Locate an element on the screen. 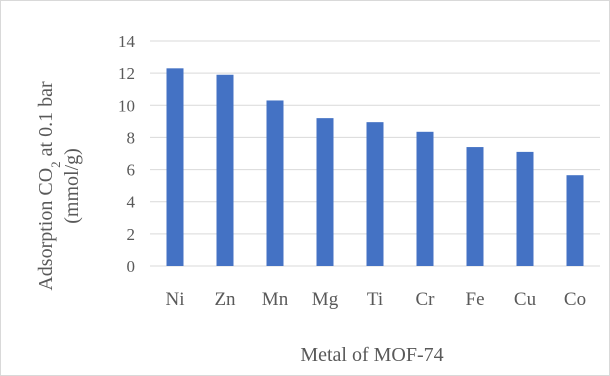 Image resolution: width=610 pixels, height=376 pixels. bar-ti is located at coordinates (375, 194).